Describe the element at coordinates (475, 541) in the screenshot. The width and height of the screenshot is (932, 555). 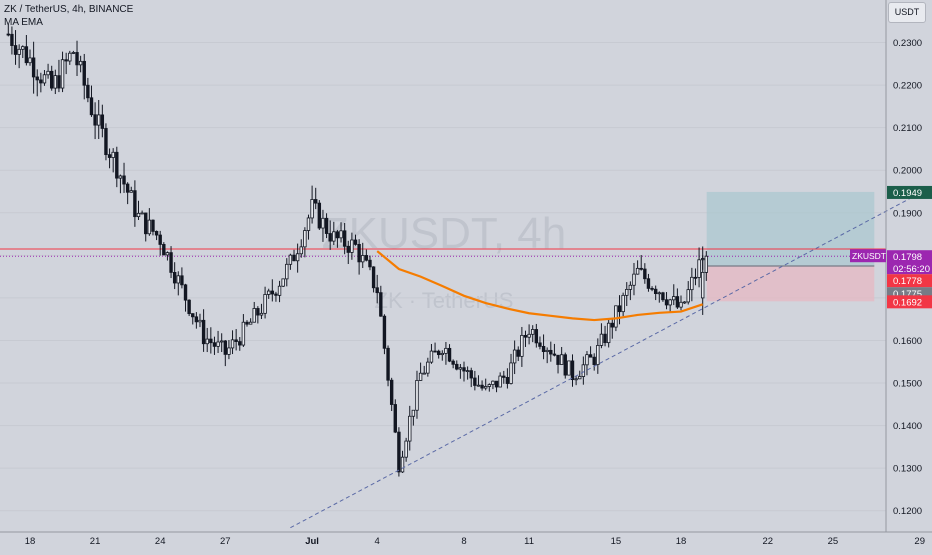
I see `time-axis: 18 21 24 27 Jul 4 8 11 15 18 22 25 29` at that location.